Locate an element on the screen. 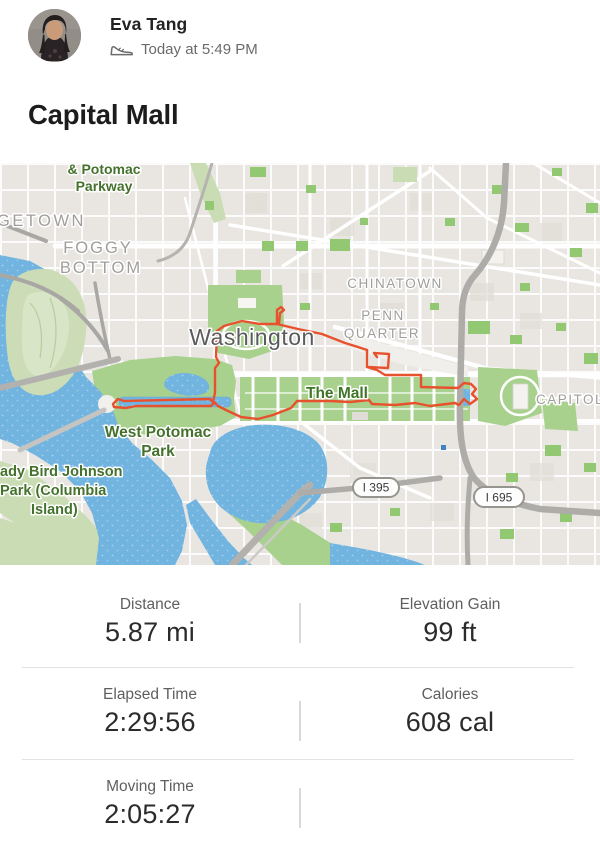  svg-text: I 695 is located at coordinates (499, 498).